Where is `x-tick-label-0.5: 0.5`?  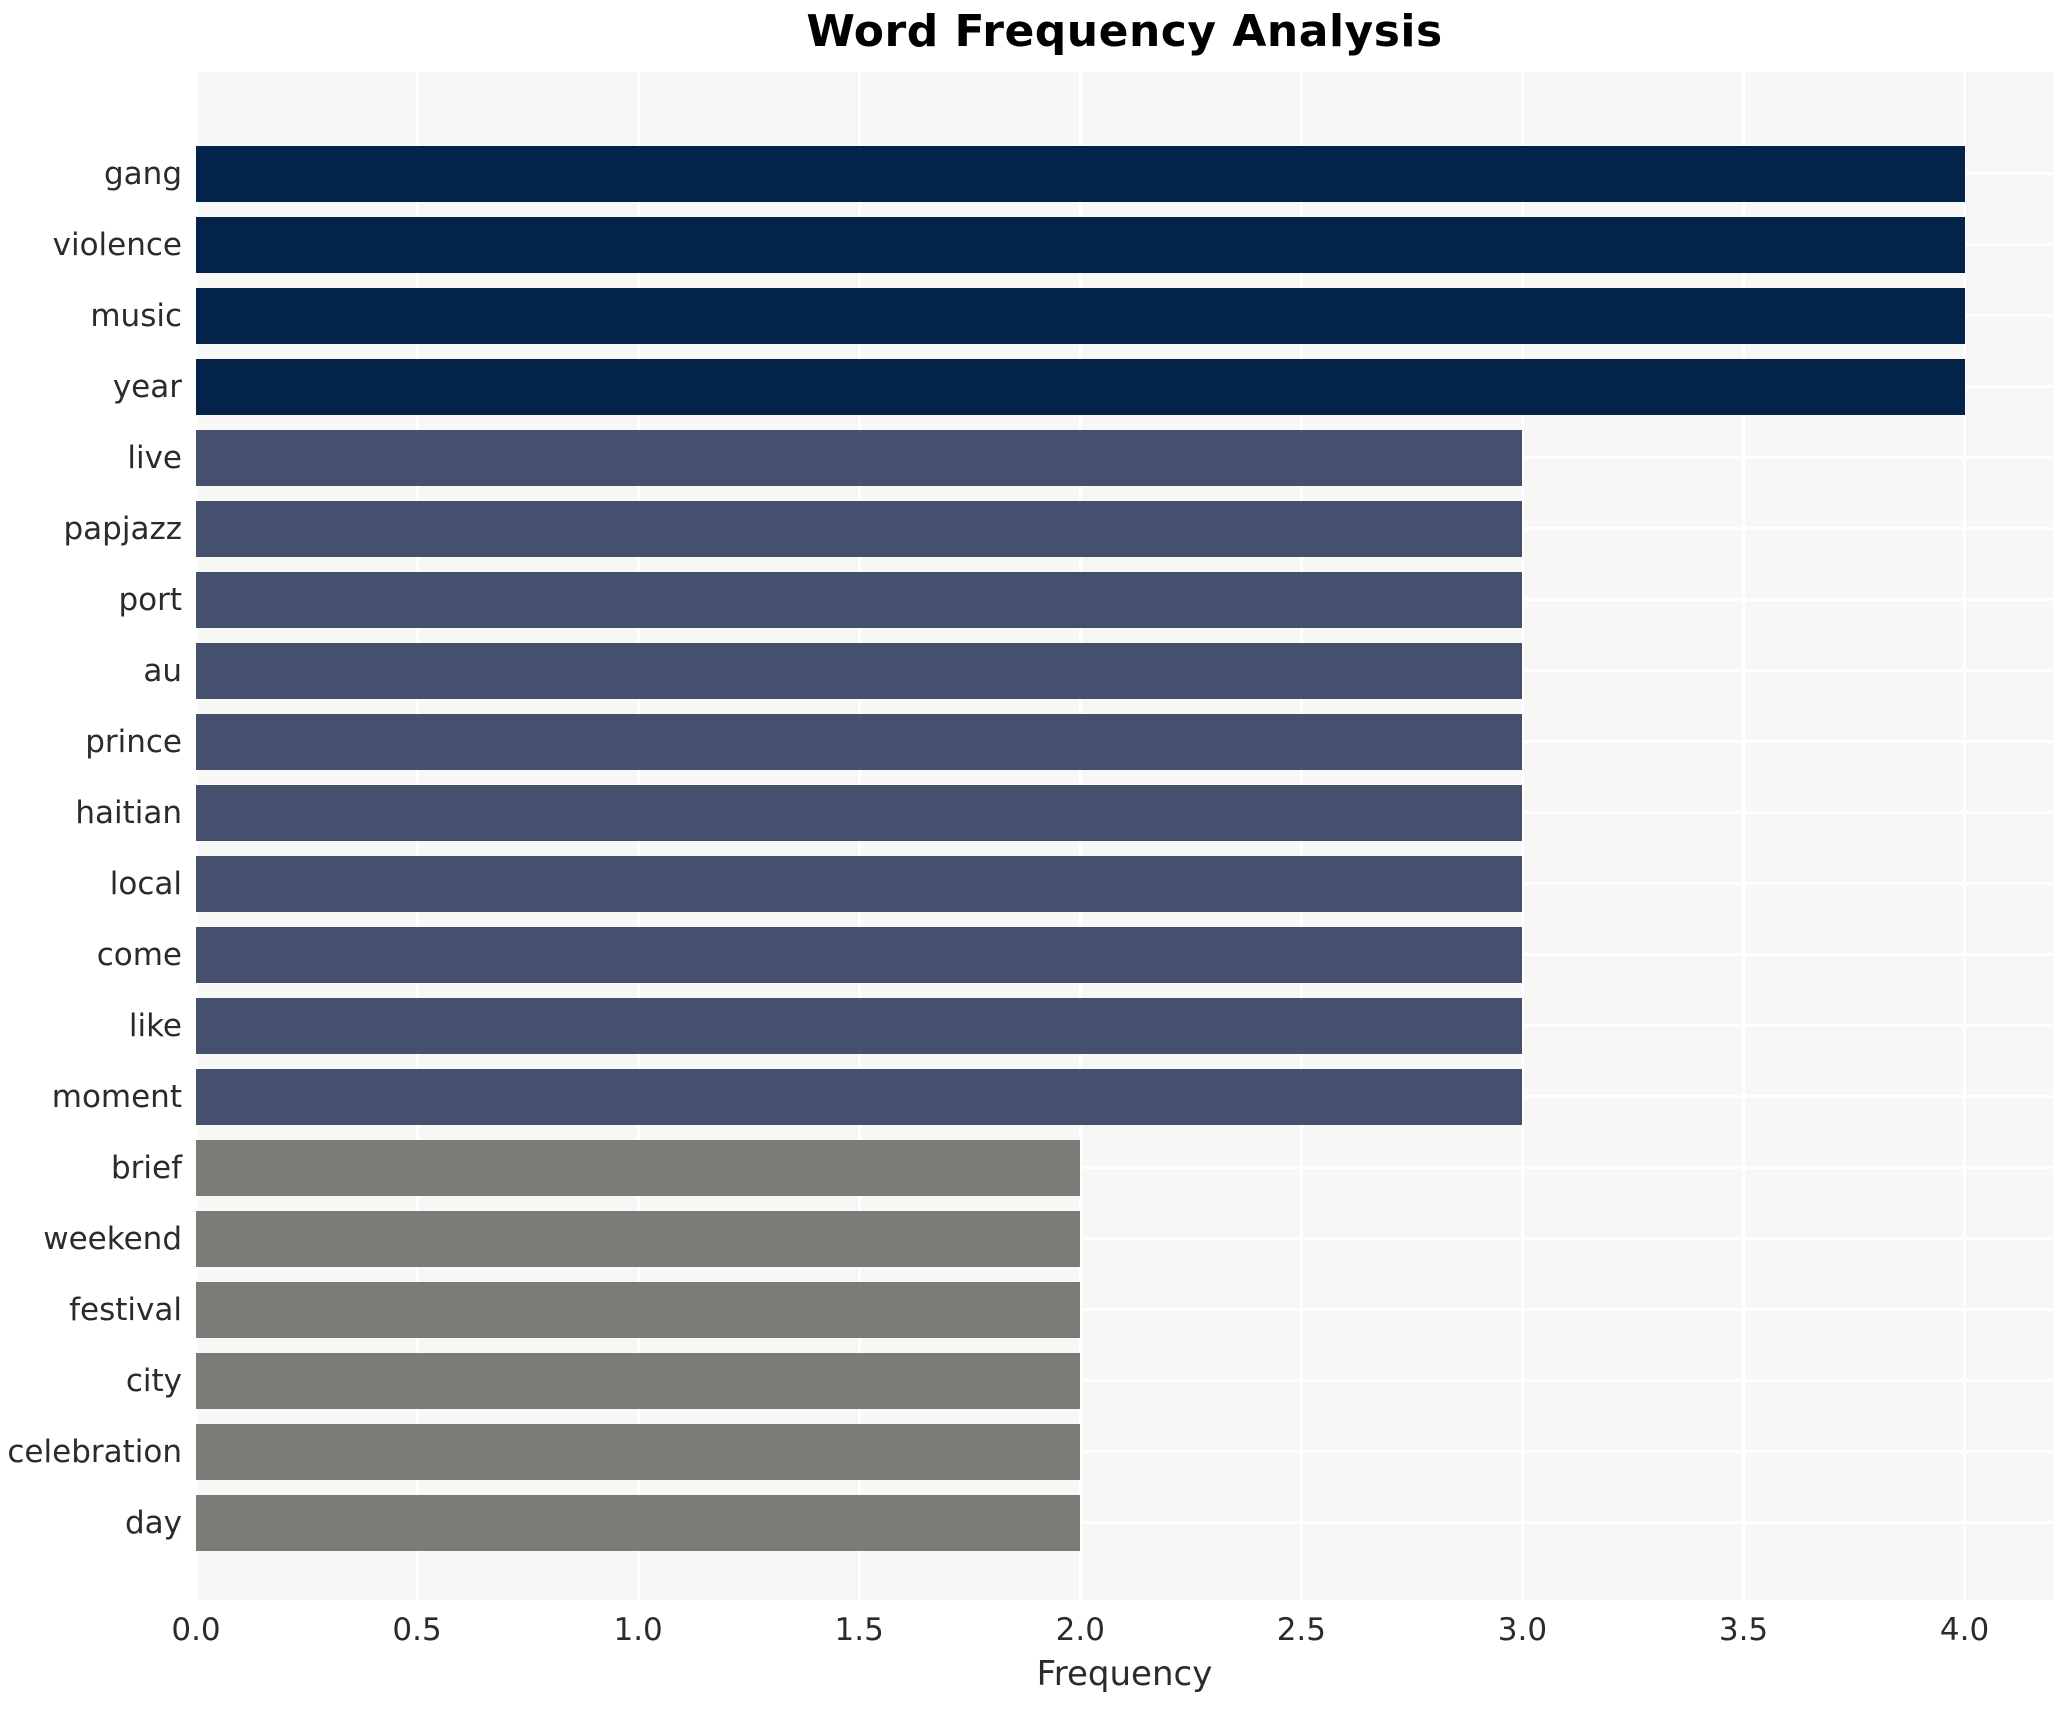 x-tick-label-0.5: 0.5 is located at coordinates (417, 1630).